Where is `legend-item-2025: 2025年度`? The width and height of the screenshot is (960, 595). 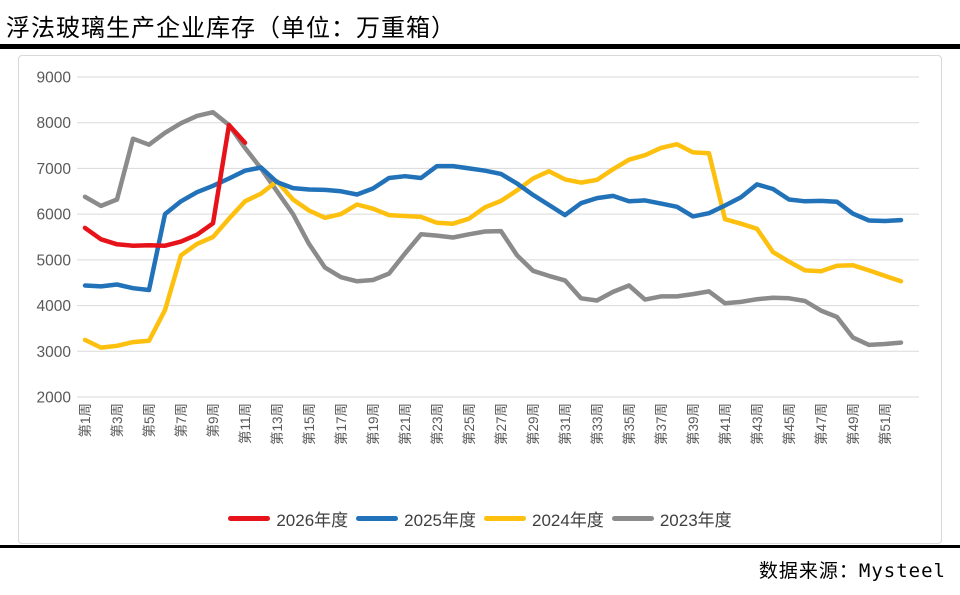 legend-item-2025: 2025年度 is located at coordinates (416, 518).